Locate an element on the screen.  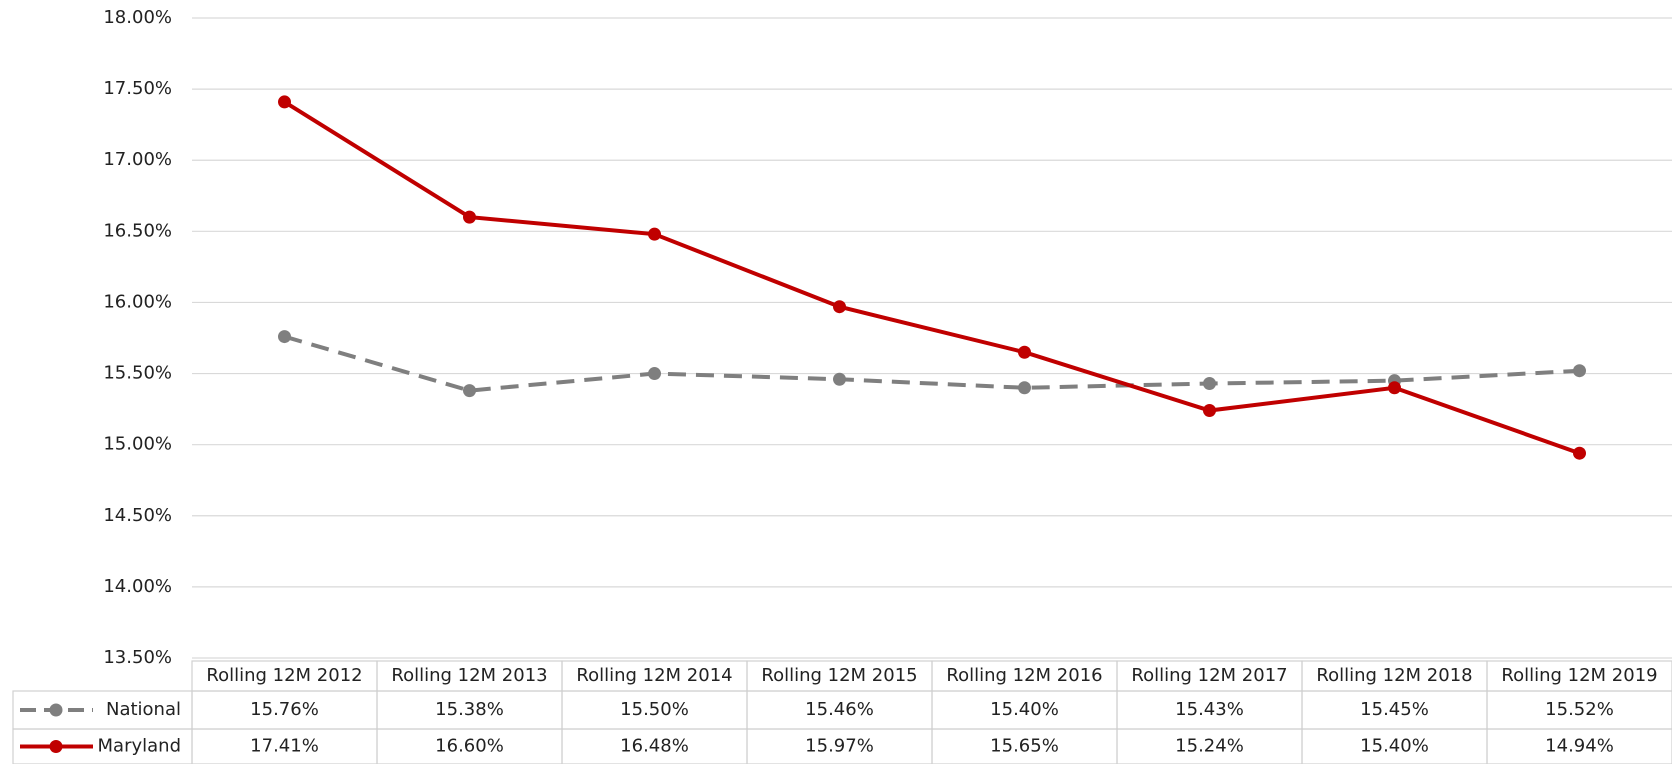
table-value: 15.65% is located at coordinates (1024, 746).